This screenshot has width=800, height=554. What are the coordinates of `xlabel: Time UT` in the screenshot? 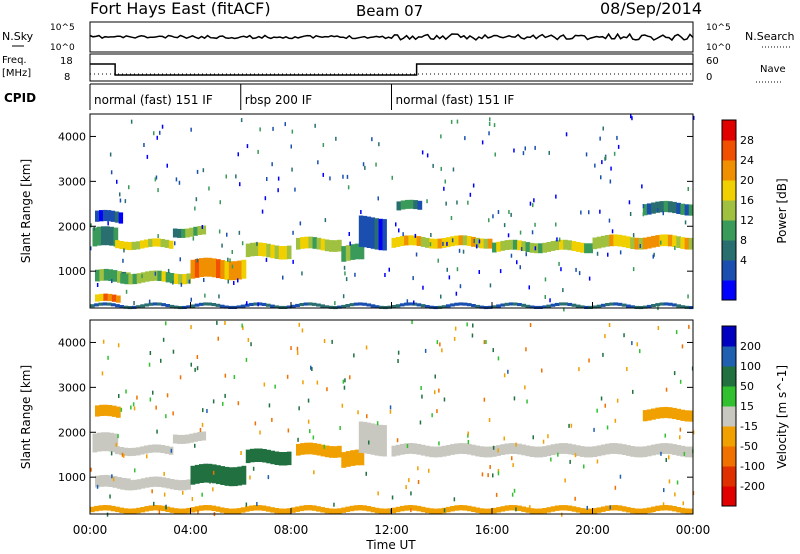 It's located at (390, 545).